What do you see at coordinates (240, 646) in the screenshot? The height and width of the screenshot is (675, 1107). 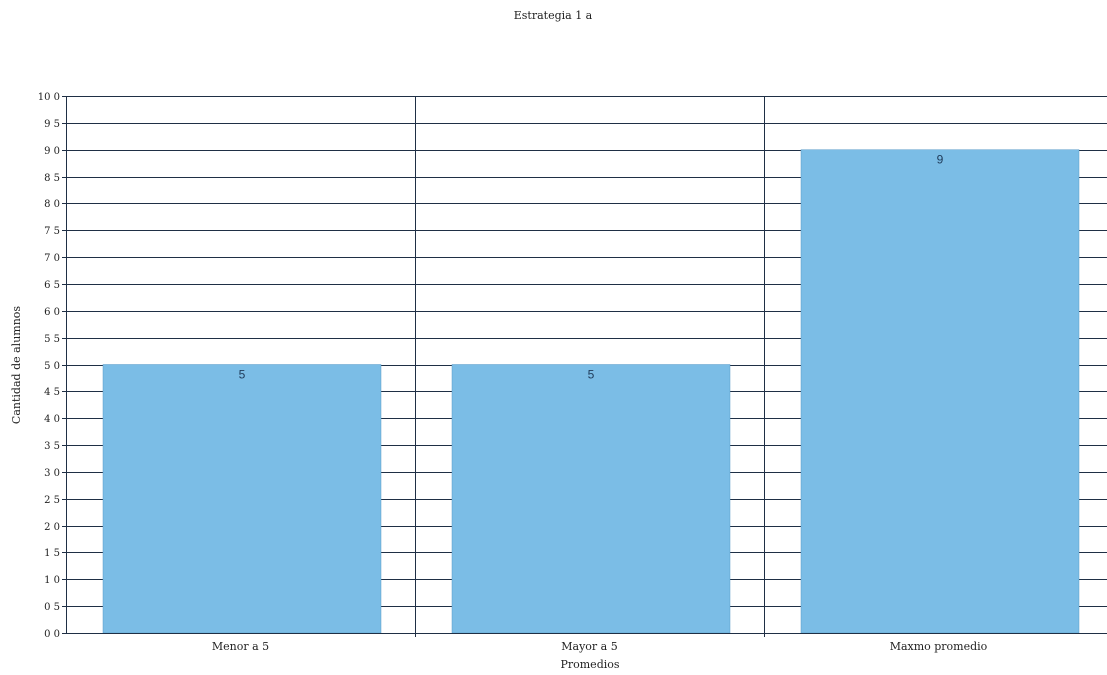 I see `x-tick-label: Menor a 5` at bounding box center [240, 646].